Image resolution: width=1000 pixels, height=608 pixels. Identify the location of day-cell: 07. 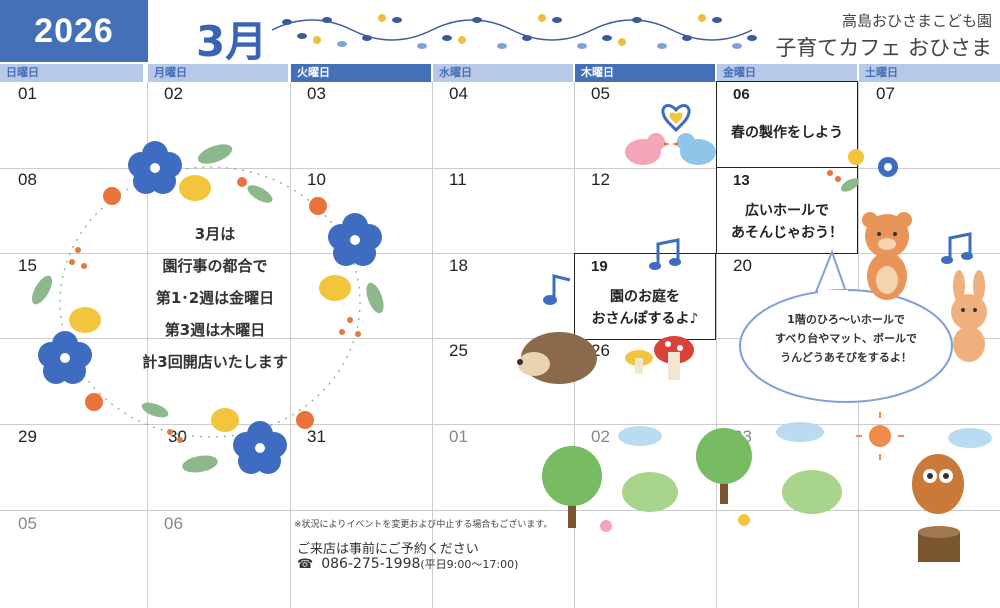
(885, 93).